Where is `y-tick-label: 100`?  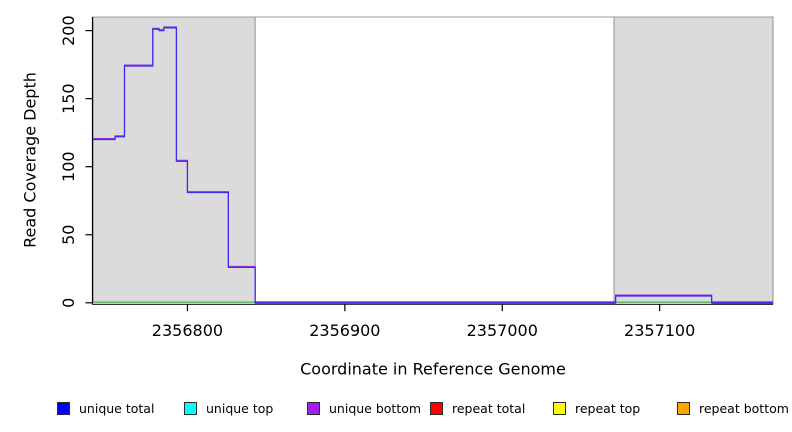 y-tick-label: 100 is located at coordinates (68, 166).